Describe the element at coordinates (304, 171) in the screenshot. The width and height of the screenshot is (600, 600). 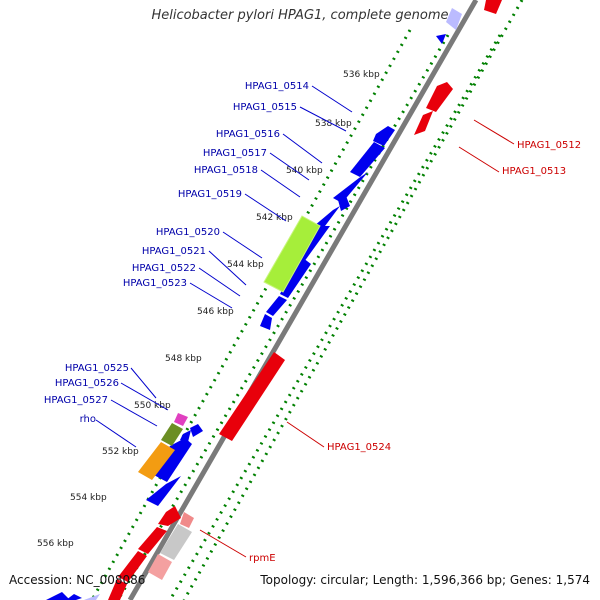
I see `kbp-tick-label: 540 kbp` at that location.